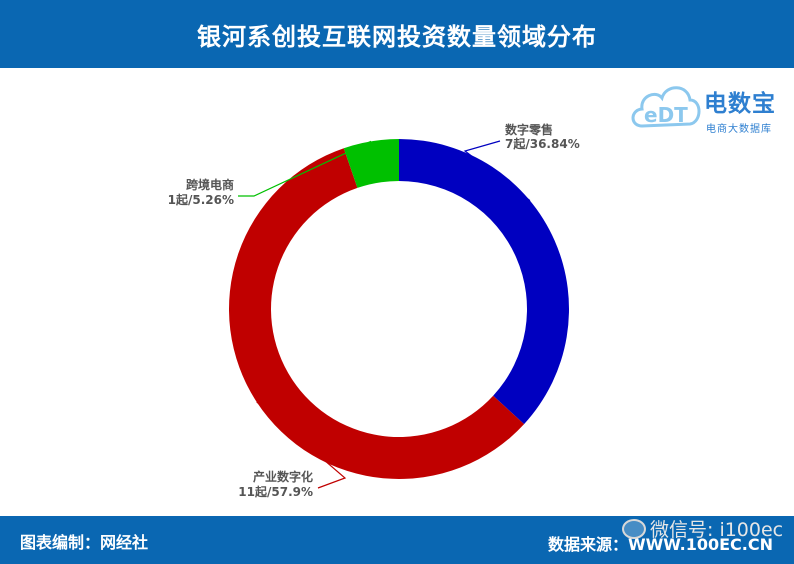 The height and width of the screenshot is (564, 794). I want to click on slice-value-label-0: 7起/36.84%, so click(542, 143).